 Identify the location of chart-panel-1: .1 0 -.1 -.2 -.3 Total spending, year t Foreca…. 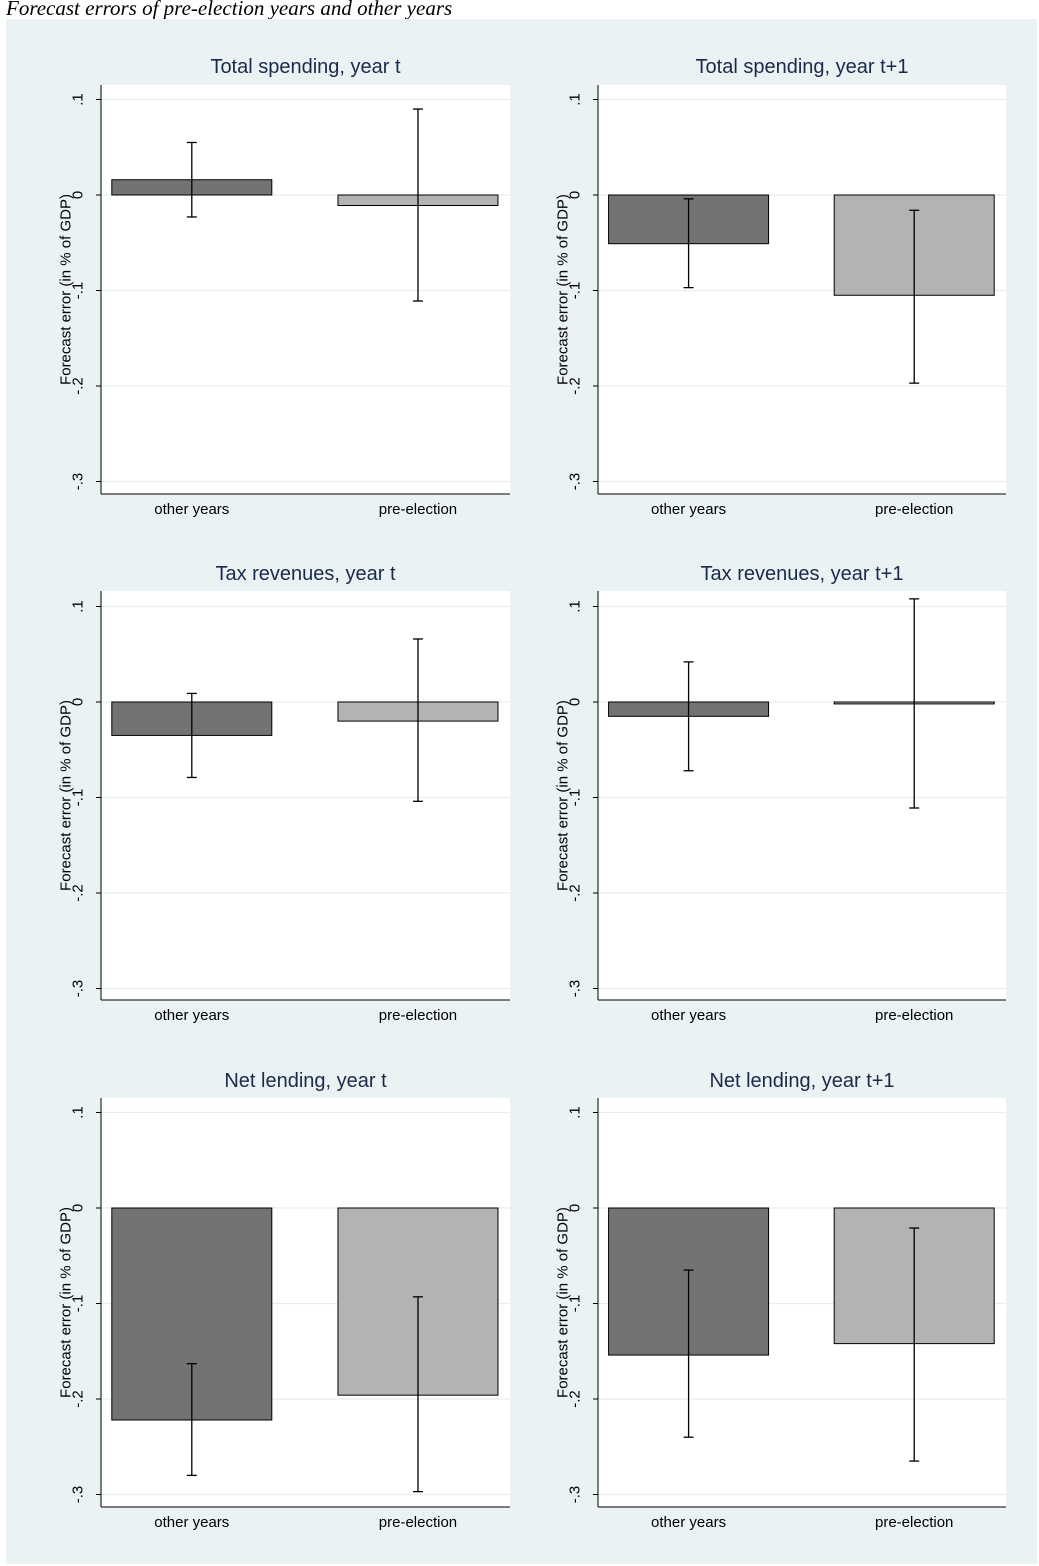
(284, 287).